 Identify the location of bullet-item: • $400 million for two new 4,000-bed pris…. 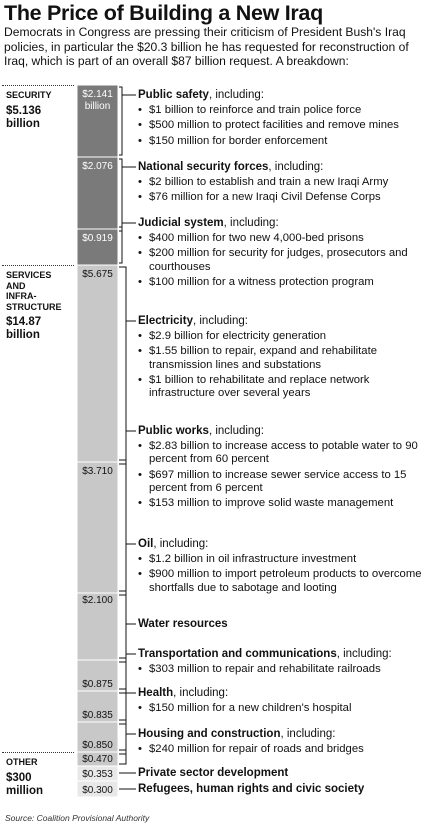
(281, 238).